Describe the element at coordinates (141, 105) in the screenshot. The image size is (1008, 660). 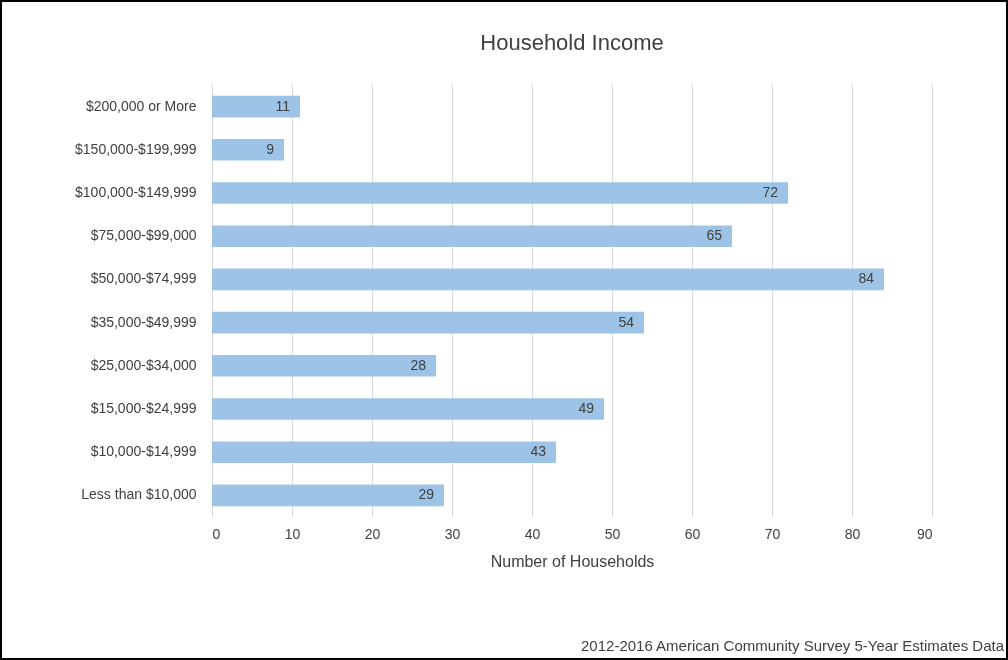
I see `y-tick-label: $200,000 or More` at that location.